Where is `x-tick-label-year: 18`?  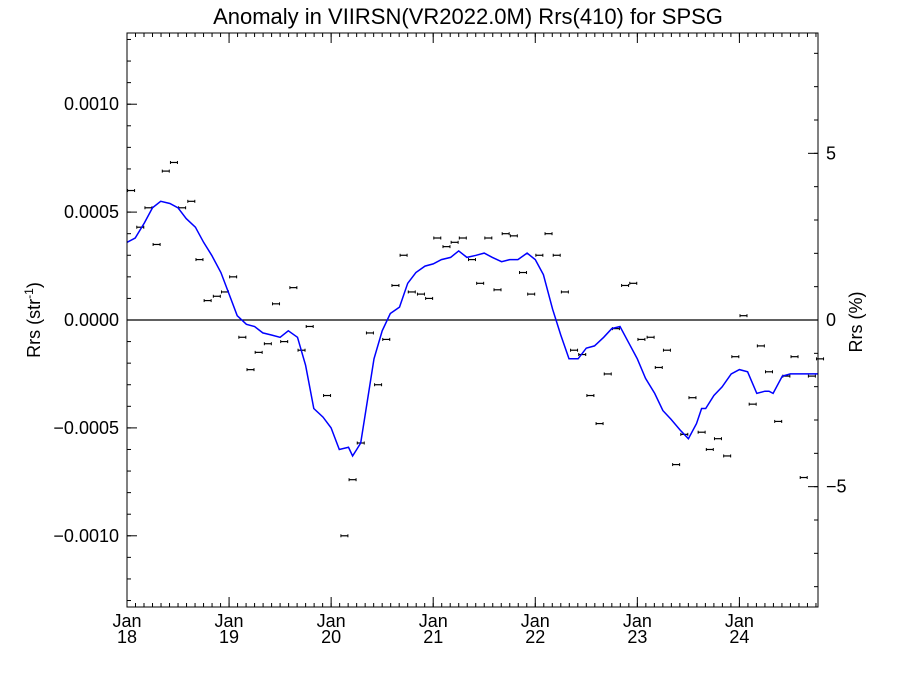 x-tick-label-year: 18 is located at coordinates (127, 637).